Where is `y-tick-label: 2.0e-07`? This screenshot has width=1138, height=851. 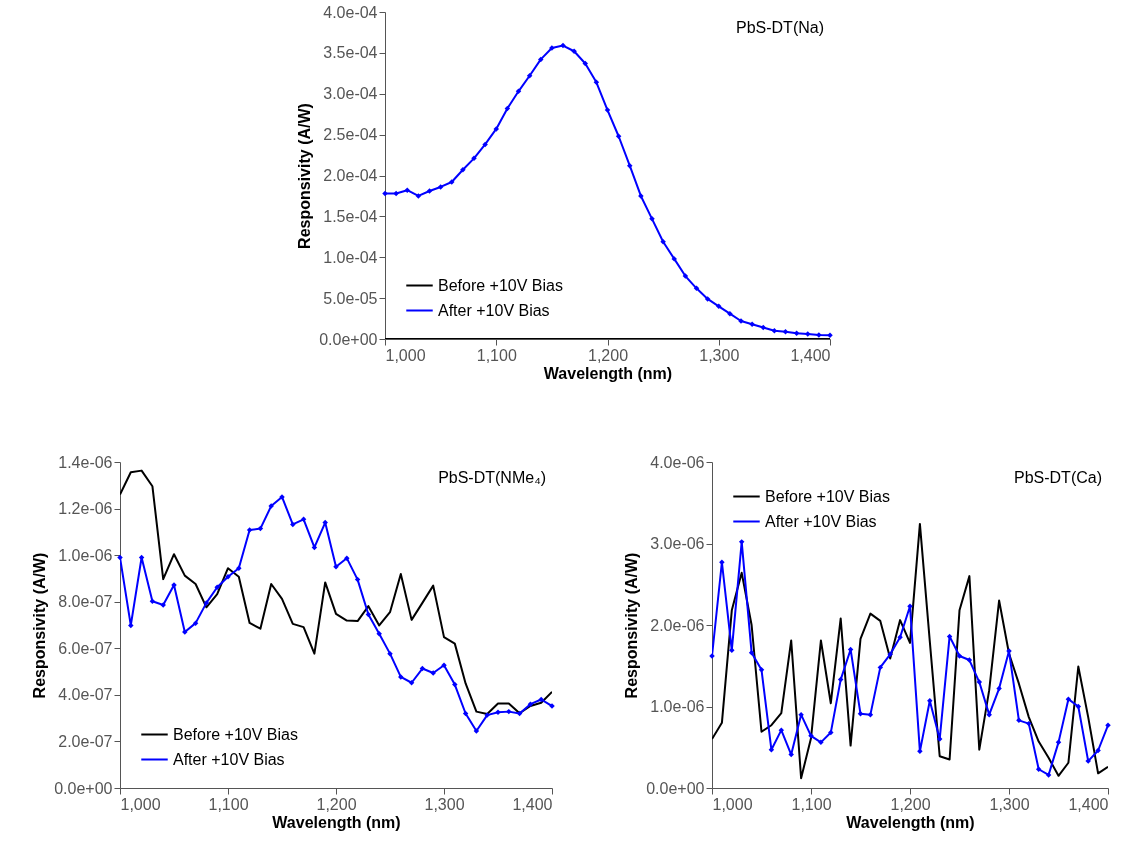
y-tick-label: 2.0e-07 is located at coordinates (85, 741).